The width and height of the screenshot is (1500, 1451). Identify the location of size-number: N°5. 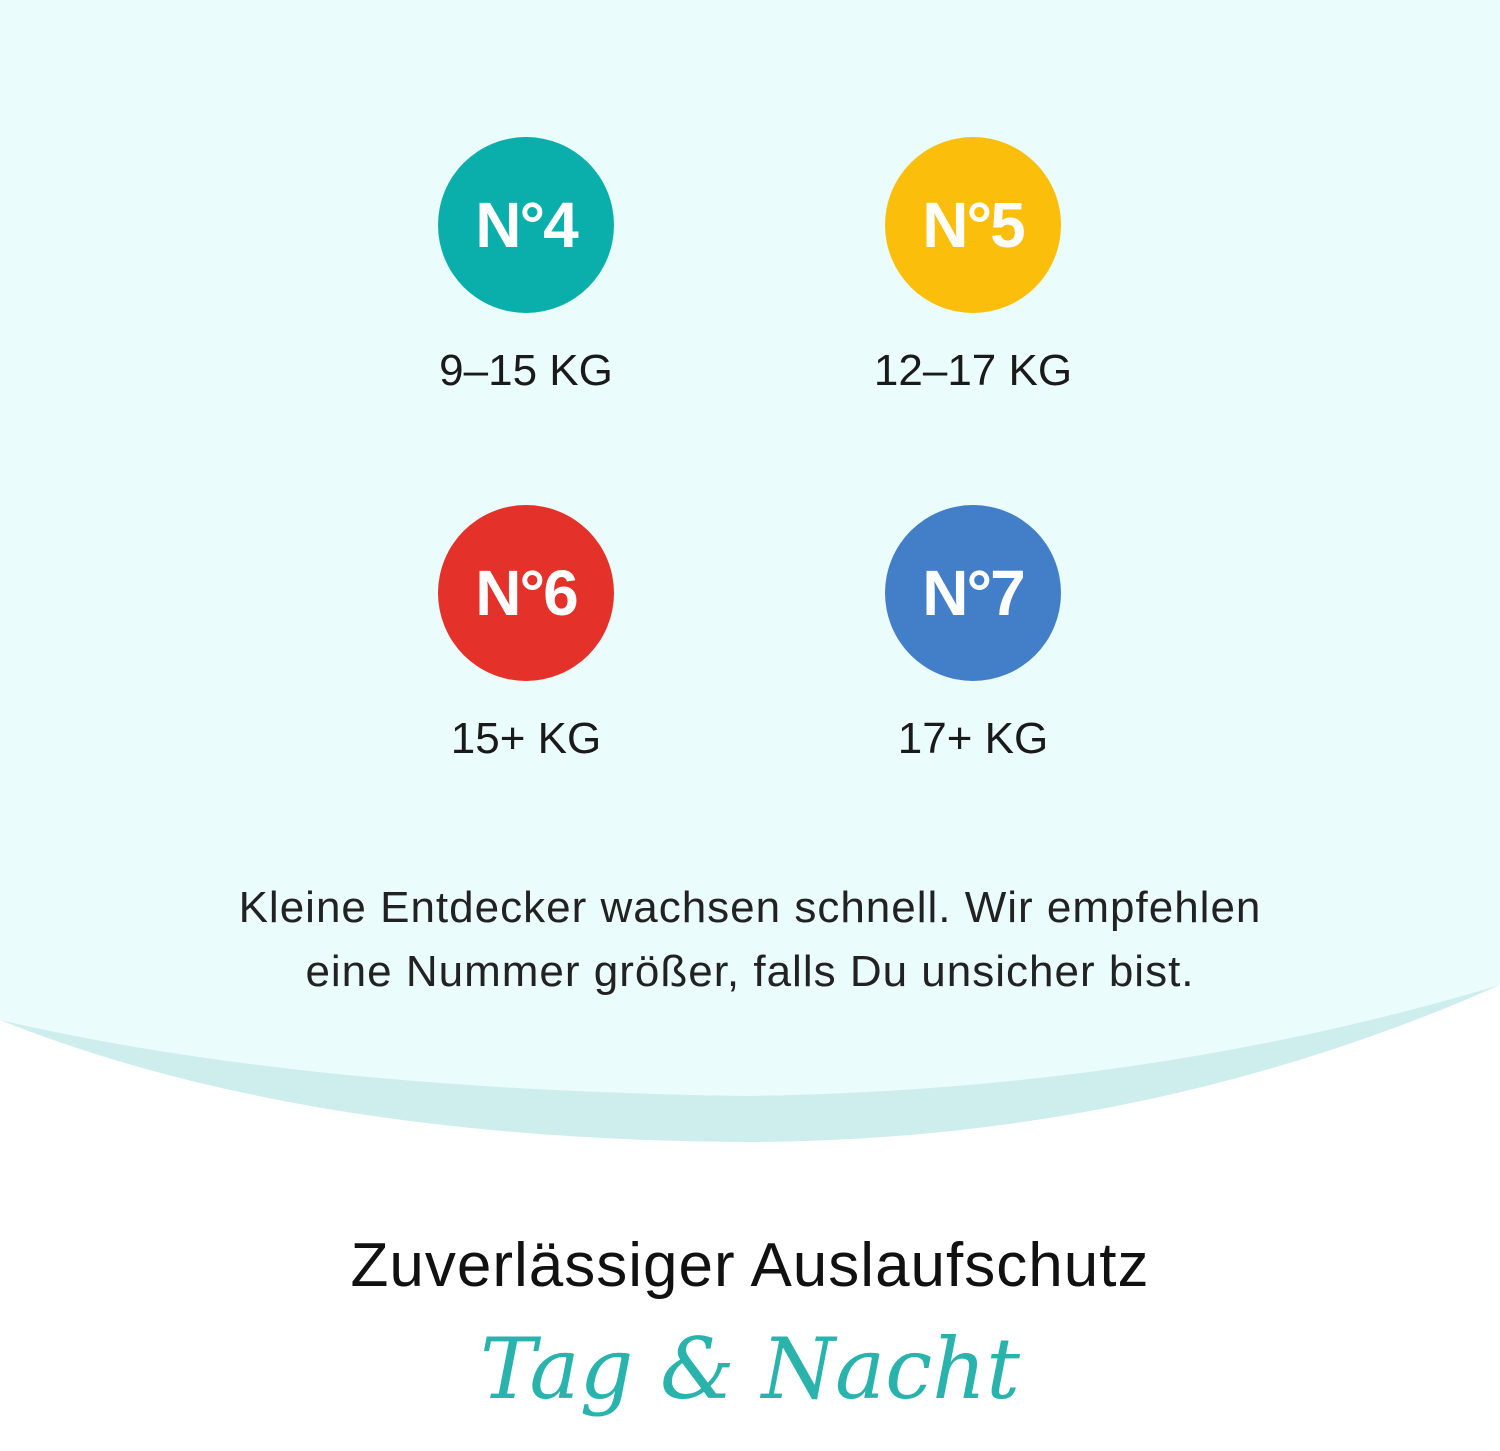
(973, 225).